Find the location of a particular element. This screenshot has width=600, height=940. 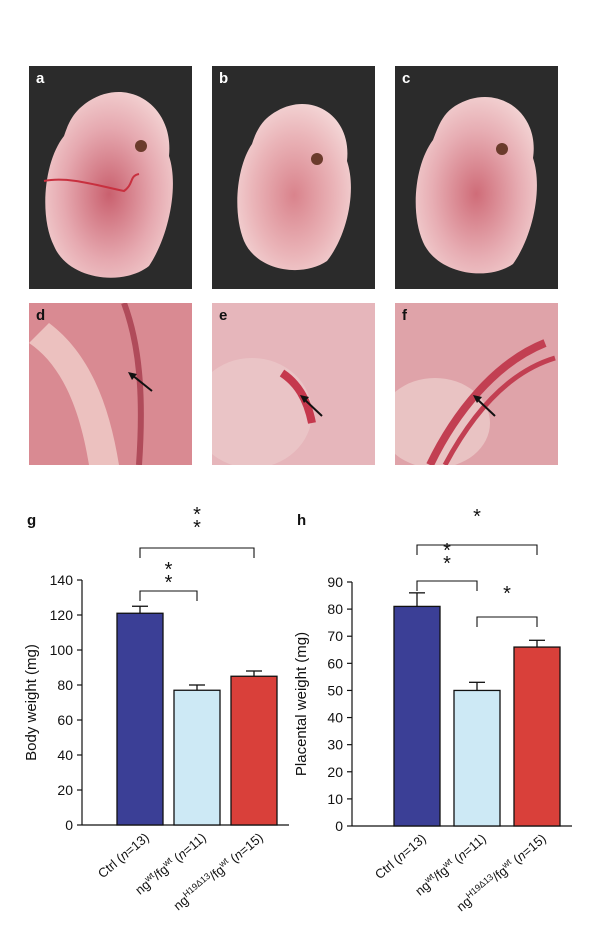

photo-panel-d: d is located at coordinates (110, 384).